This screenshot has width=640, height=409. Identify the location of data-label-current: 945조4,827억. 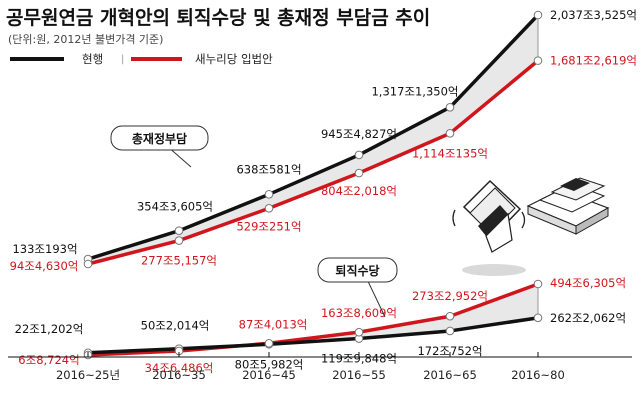
(359, 134).